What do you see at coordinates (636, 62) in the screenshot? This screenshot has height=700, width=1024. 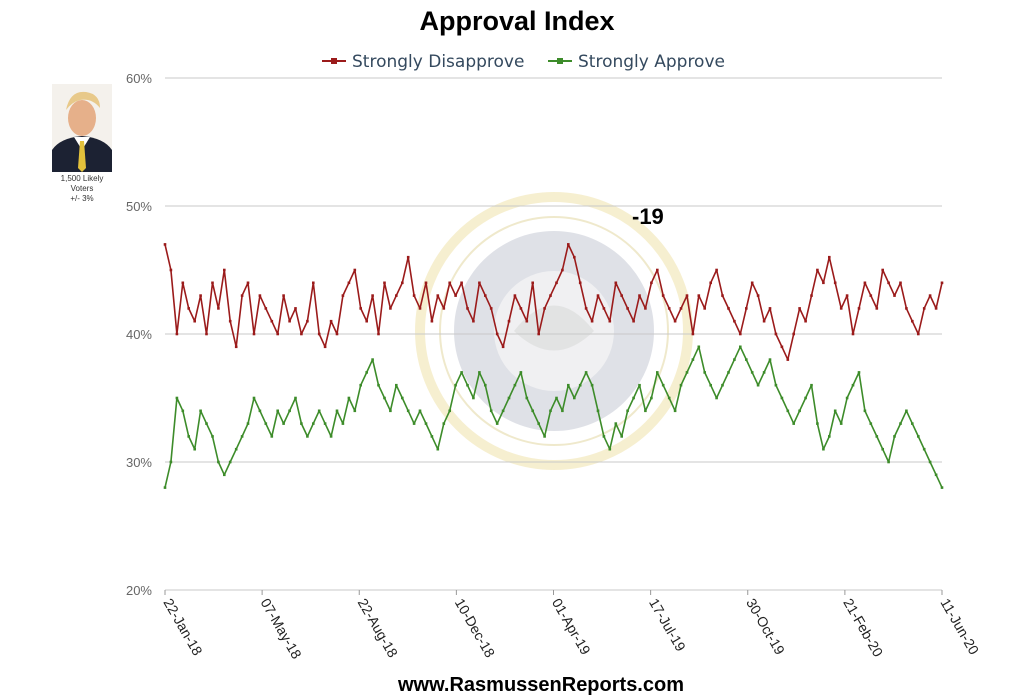 I see `legend-item-approve: Strongly Approve` at bounding box center [636, 62].